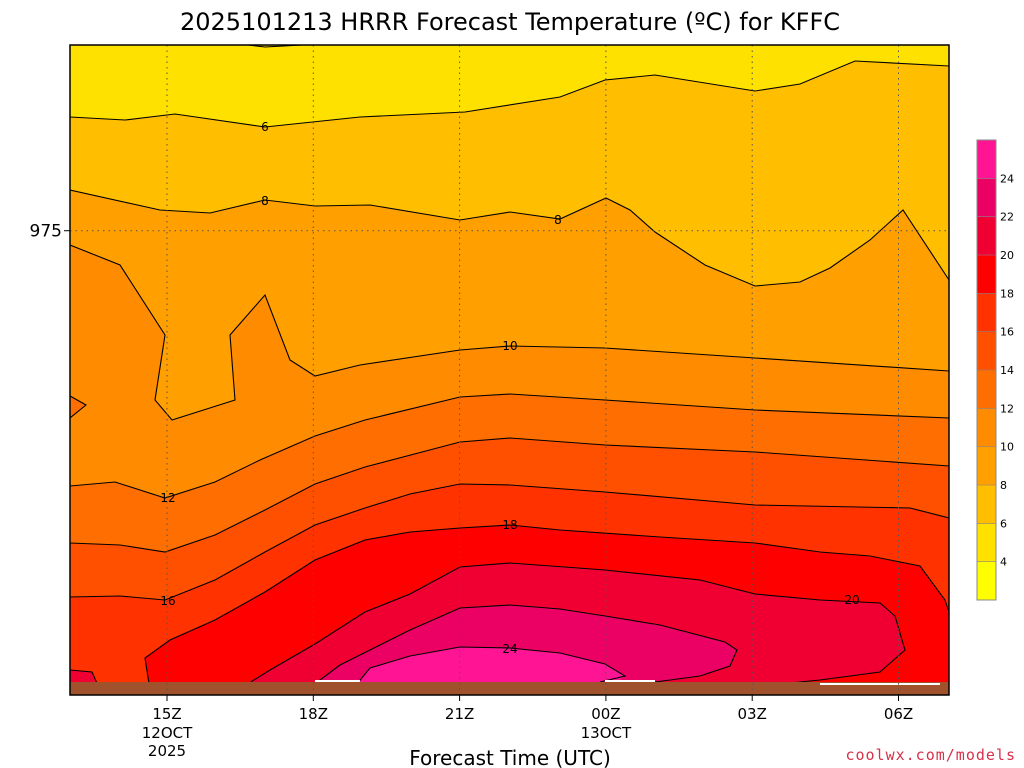 The image size is (1024, 768). Describe the element at coordinates (167, 751) in the screenshot. I see `x-tick-sublabel-0-1: 2025` at that location.